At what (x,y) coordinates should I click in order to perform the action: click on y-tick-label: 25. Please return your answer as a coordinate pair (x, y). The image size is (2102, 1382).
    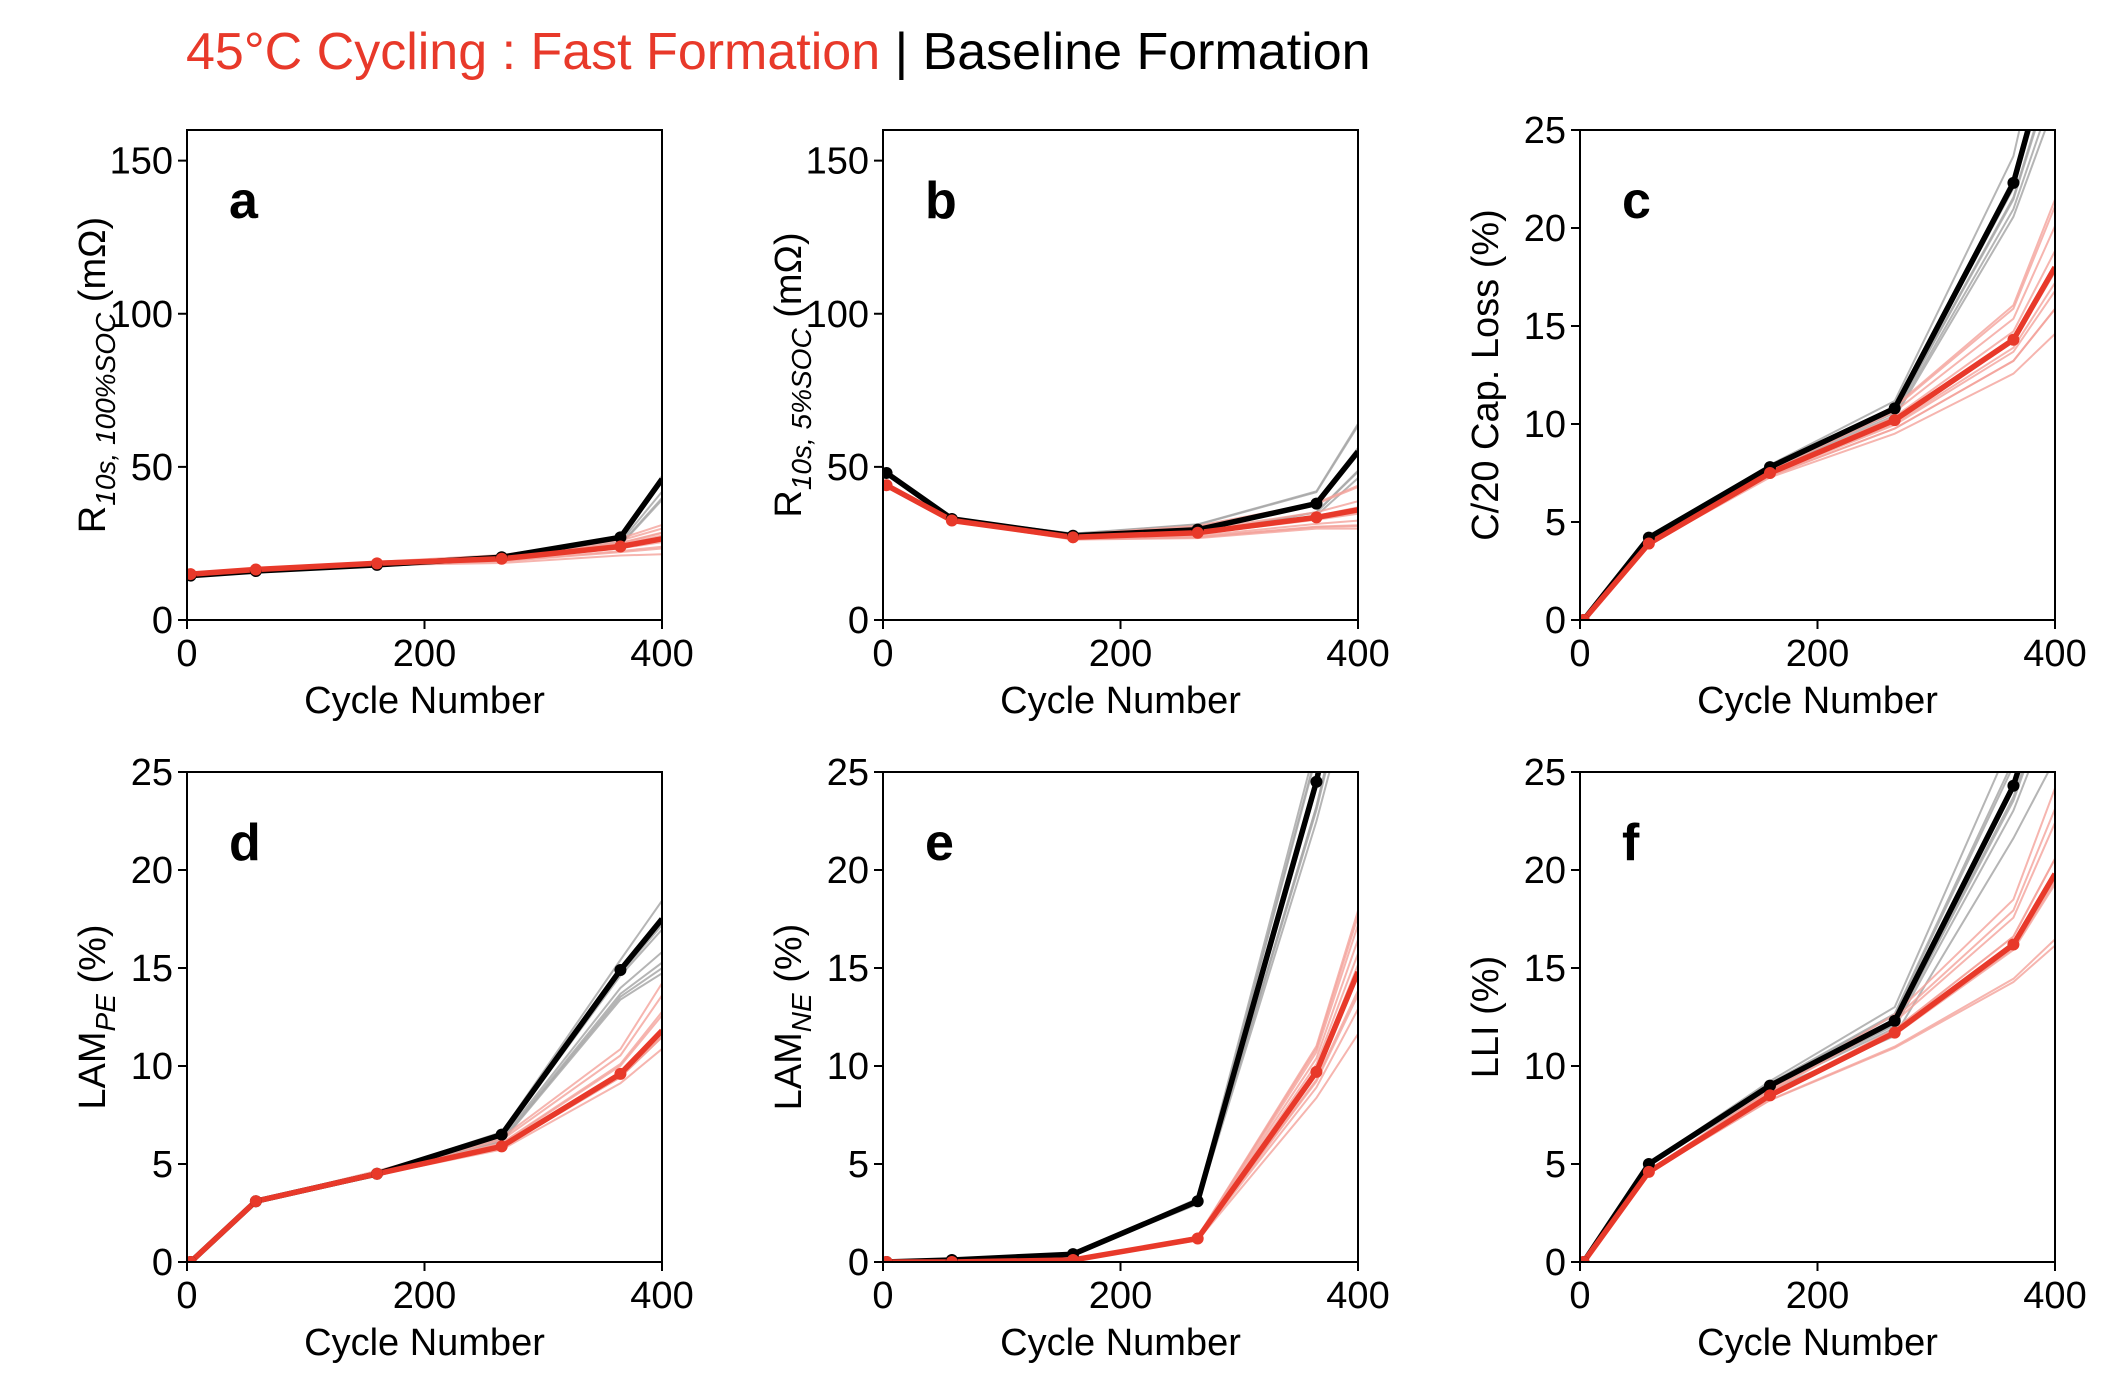
    Looking at the image, I should click on (848, 773).